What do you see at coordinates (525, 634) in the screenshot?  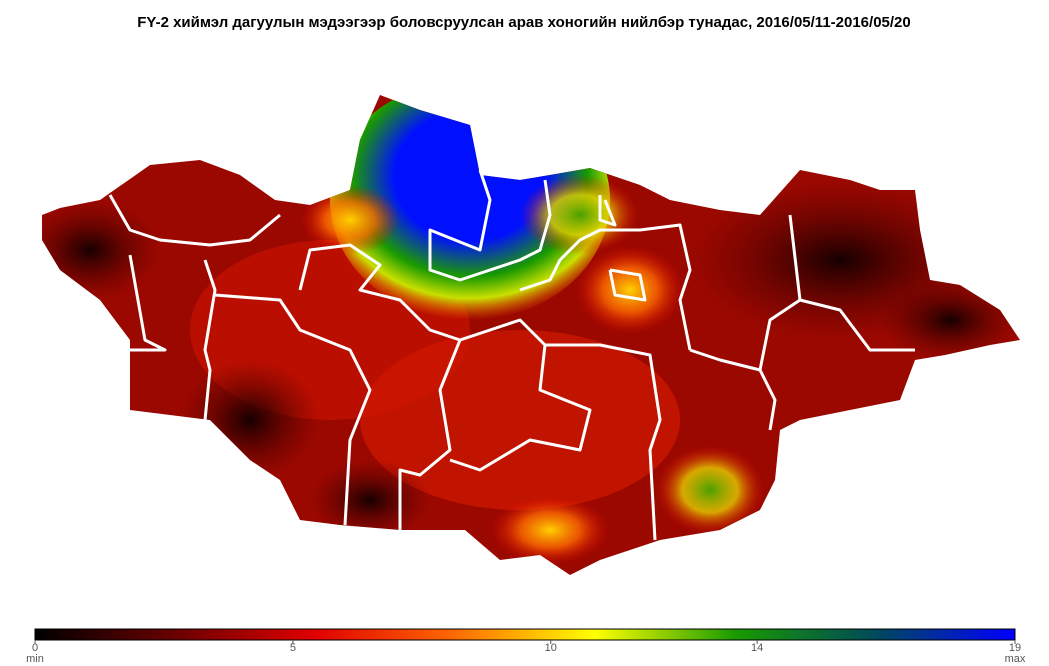 I see `colorbar-ramp` at bounding box center [525, 634].